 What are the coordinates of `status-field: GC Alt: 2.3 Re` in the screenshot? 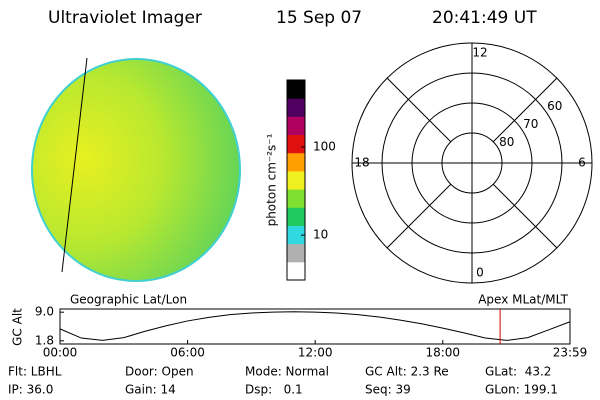 It's located at (407, 372).